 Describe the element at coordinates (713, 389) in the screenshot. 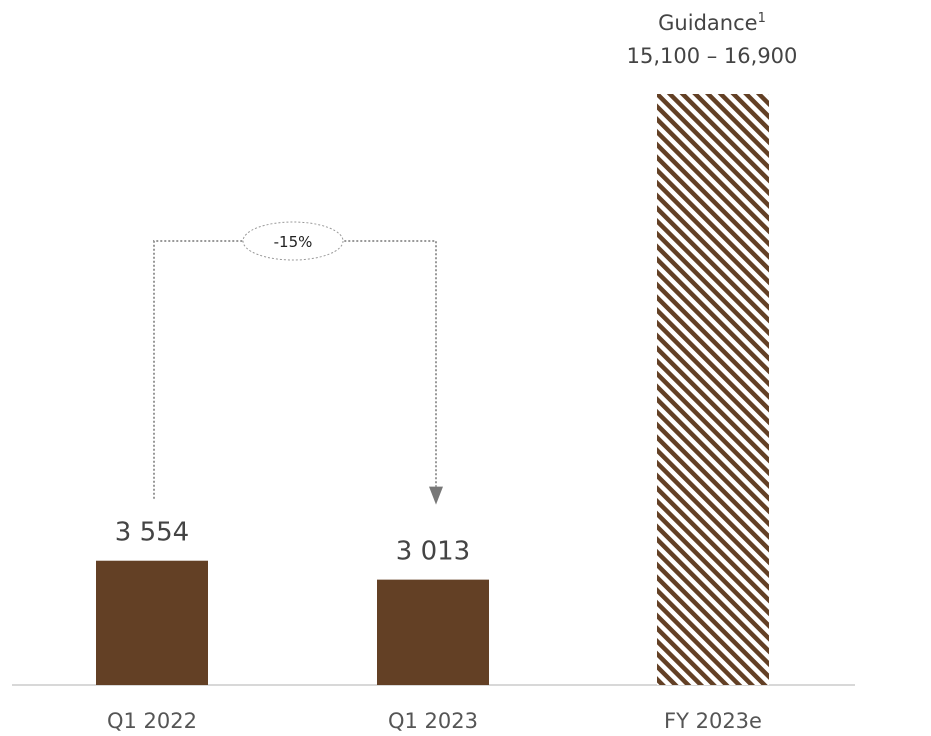

I see `bar-fy-2023e-guidance` at that location.